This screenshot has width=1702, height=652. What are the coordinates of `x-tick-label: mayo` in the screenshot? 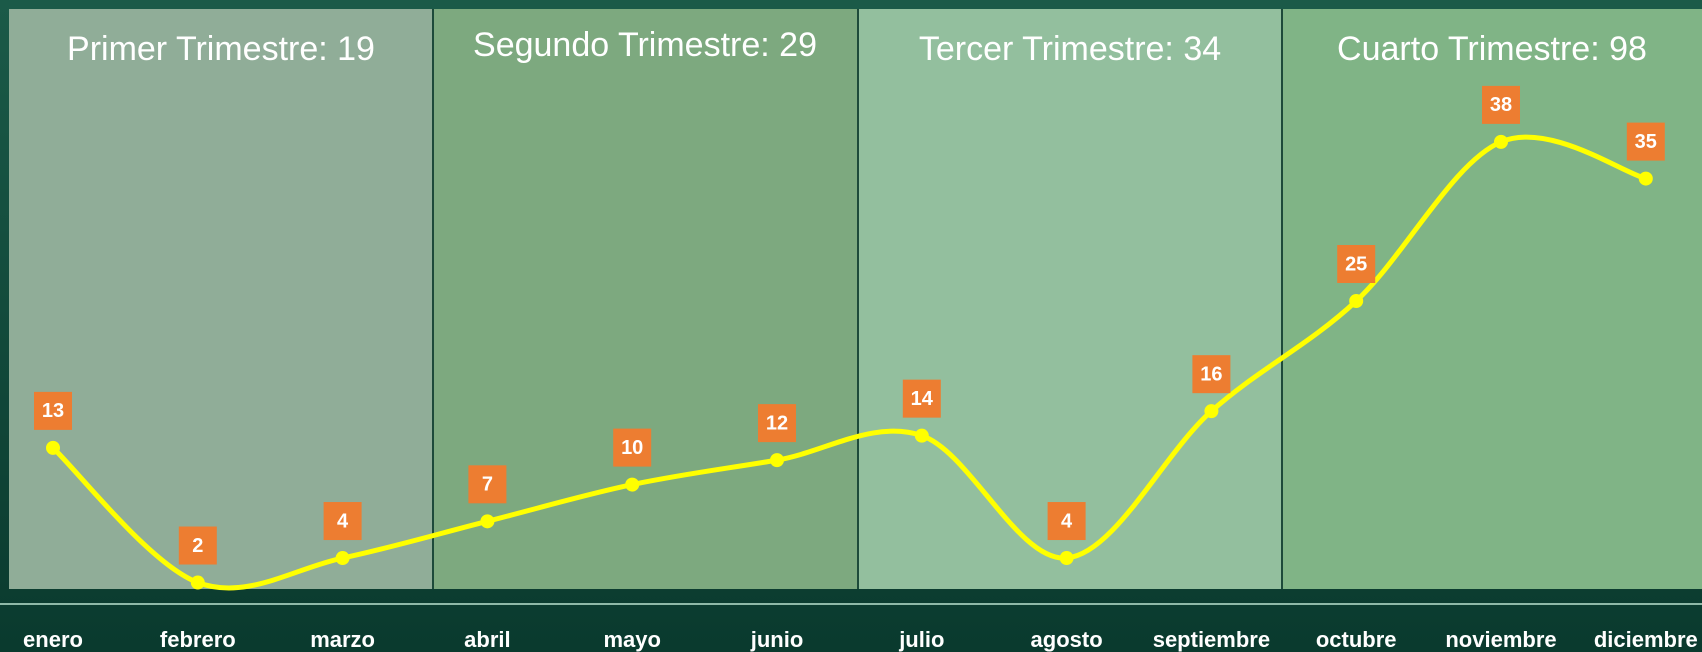 It's located at (631, 639).